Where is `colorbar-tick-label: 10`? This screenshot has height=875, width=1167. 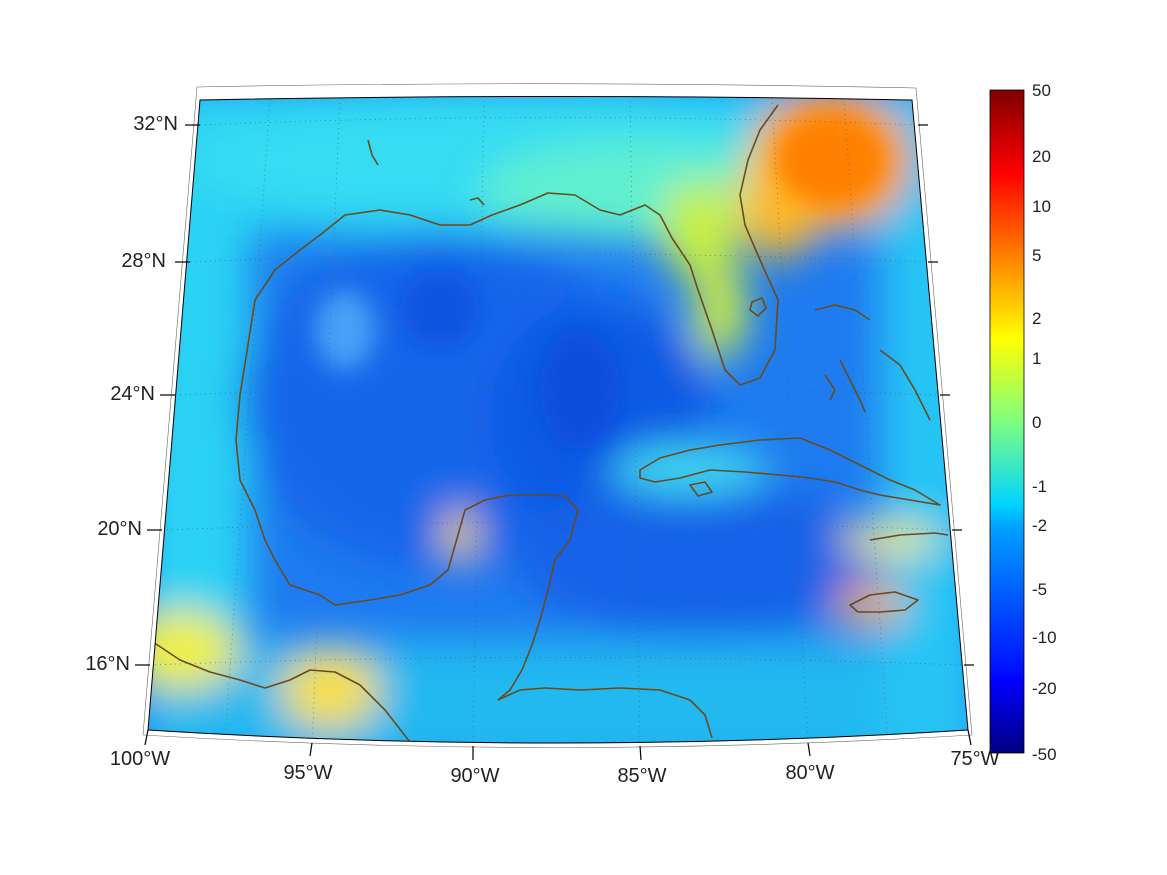
colorbar-tick-label: 10 is located at coordinates (1041, 206).